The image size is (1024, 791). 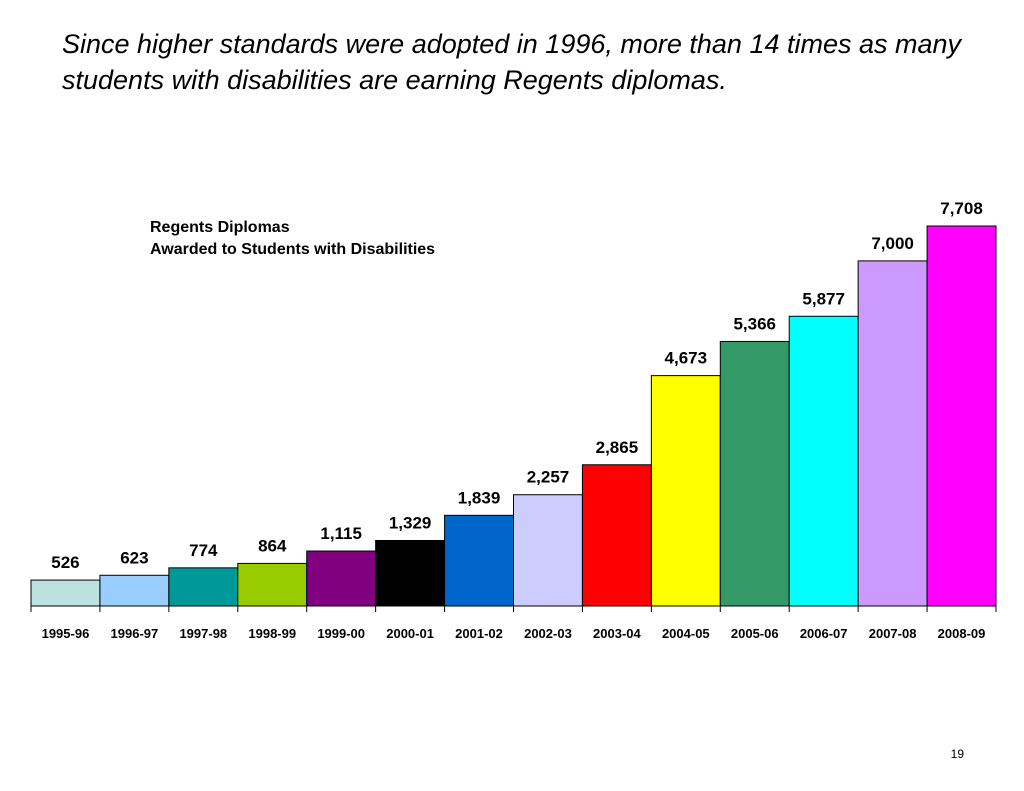 What do you see at coordinates (617, 633) in the screenshot?
I see `tick-label-2003-04: 2003-04` at bounding box center [617, 633].